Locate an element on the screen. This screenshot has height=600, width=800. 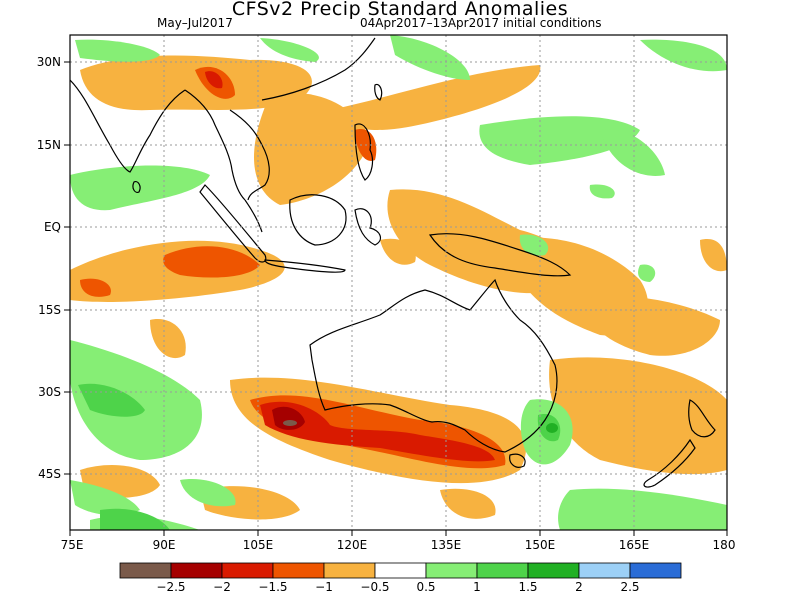
colorbar-label: −2.5 is located at coordinates (170, 587).